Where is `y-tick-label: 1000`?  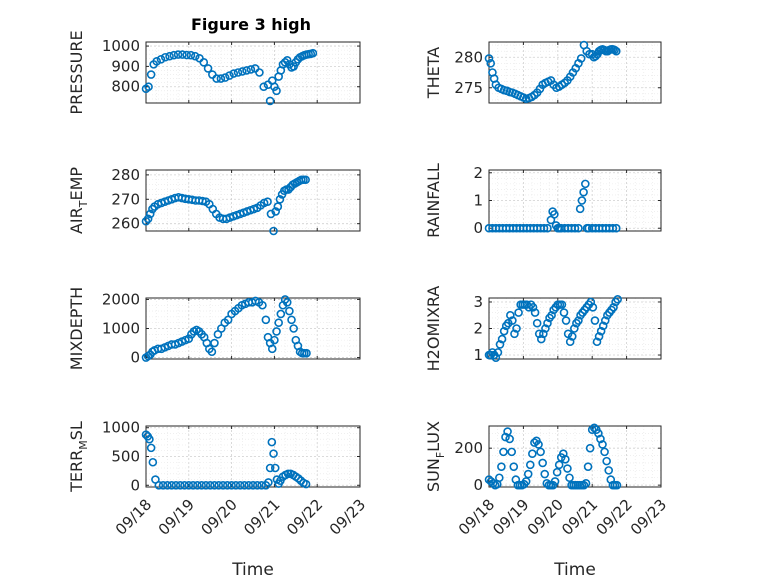 y-tick-label: 1000 is located at coordinates (121, 46).